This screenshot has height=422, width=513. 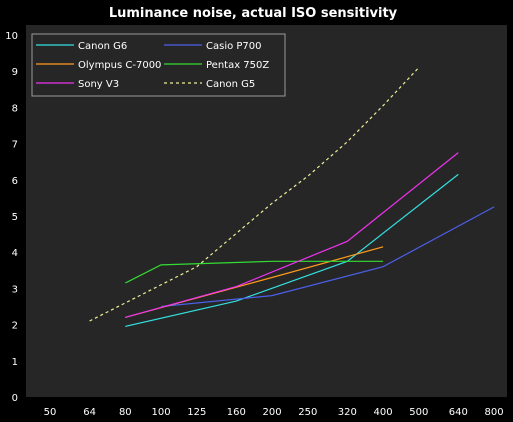 I want to click on x-tick-label: 200, so click(x=272, y=412).